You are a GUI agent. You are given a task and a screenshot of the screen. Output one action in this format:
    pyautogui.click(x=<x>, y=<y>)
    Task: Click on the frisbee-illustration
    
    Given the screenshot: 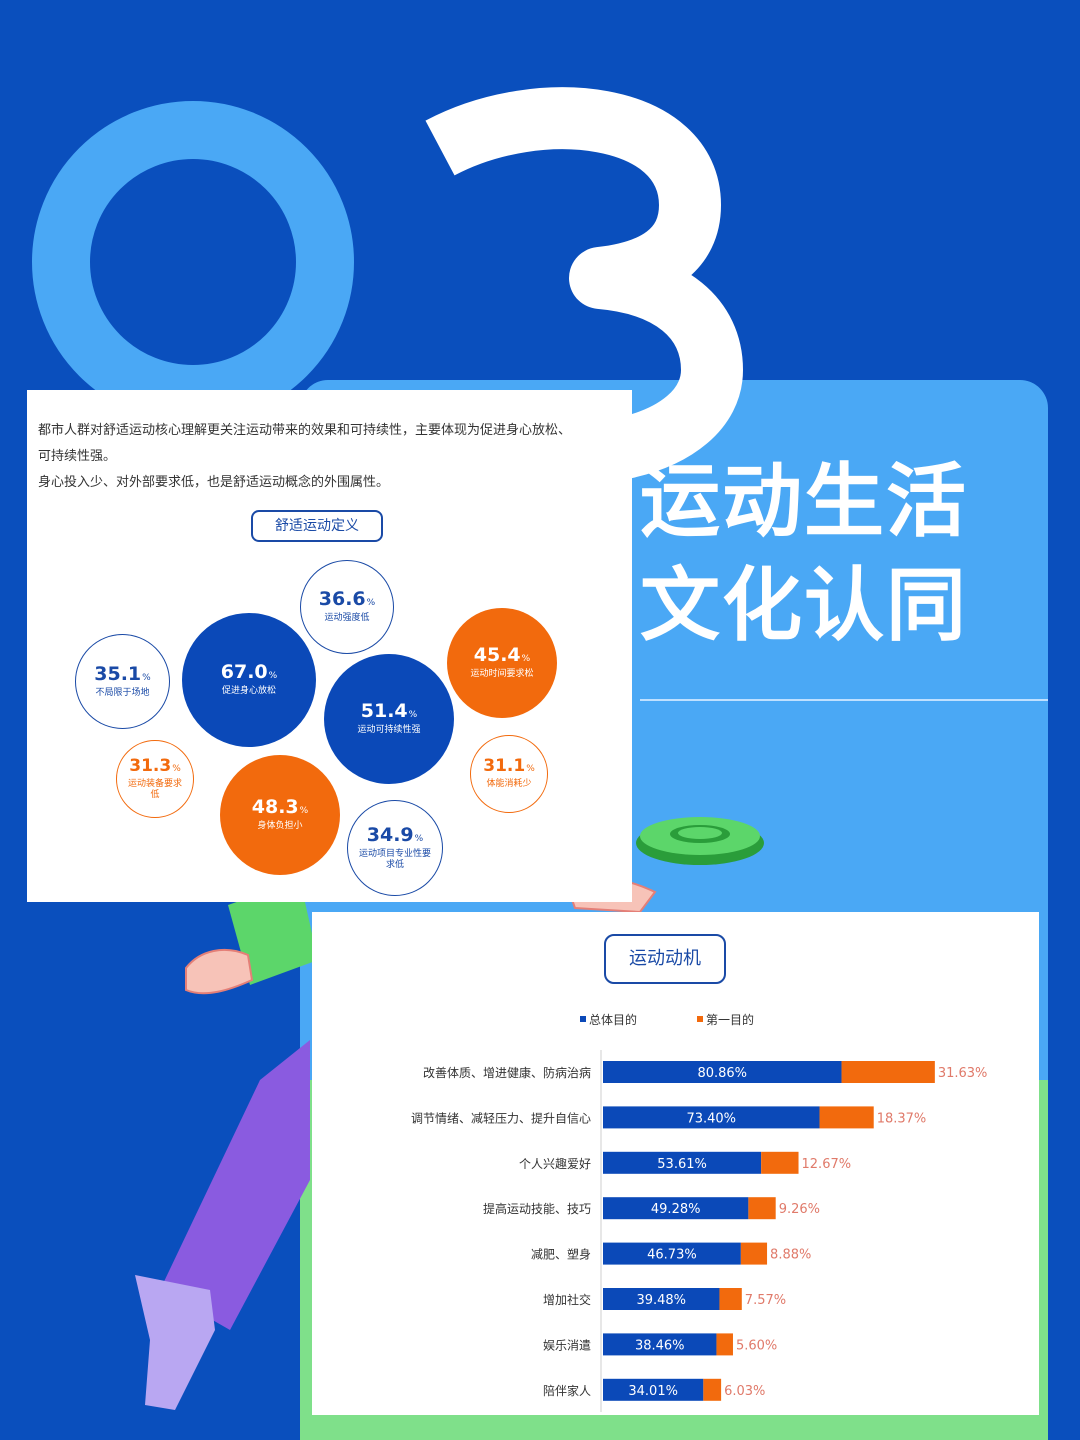 What is the action you would take?
    pyautogui.click(x=700, y=841)
    